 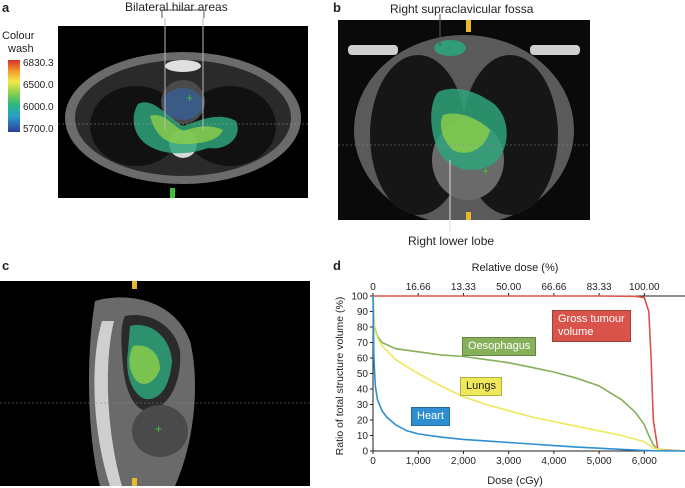 I want to click on label-gross-tumour-volume: Gross tumour volume, so click(x=591, y=326).